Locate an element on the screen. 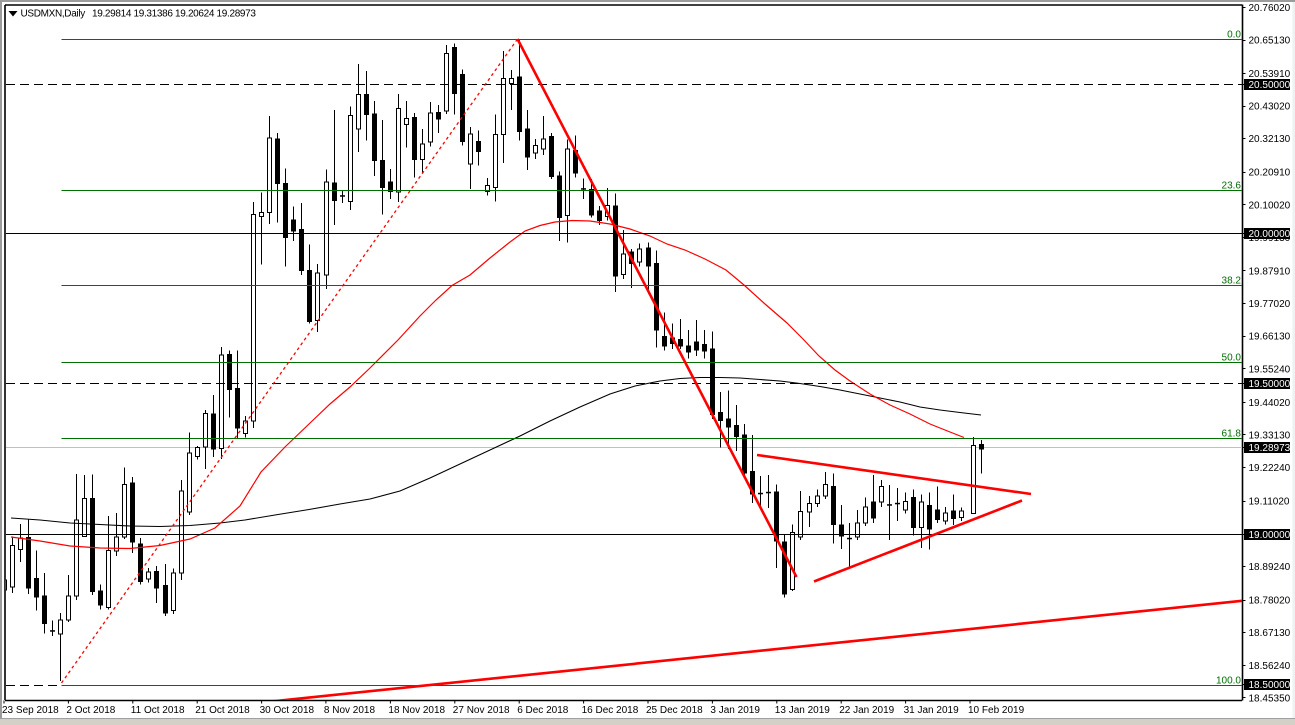  svg-text: 18.50000 is located at coordinates (1270, 685).